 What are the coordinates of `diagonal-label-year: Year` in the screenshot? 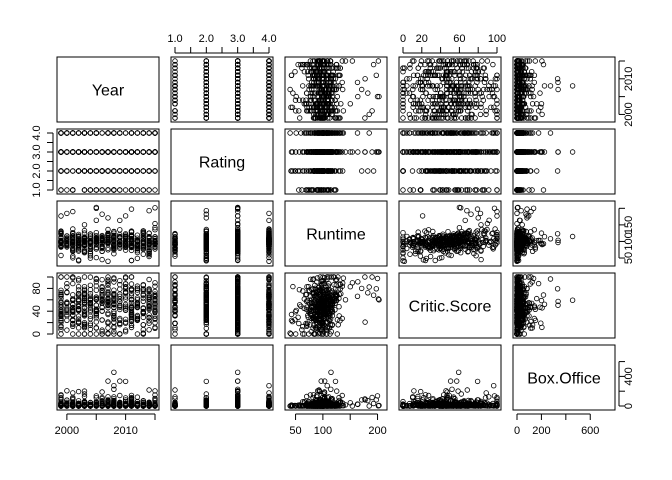 It's located at (108, 91).